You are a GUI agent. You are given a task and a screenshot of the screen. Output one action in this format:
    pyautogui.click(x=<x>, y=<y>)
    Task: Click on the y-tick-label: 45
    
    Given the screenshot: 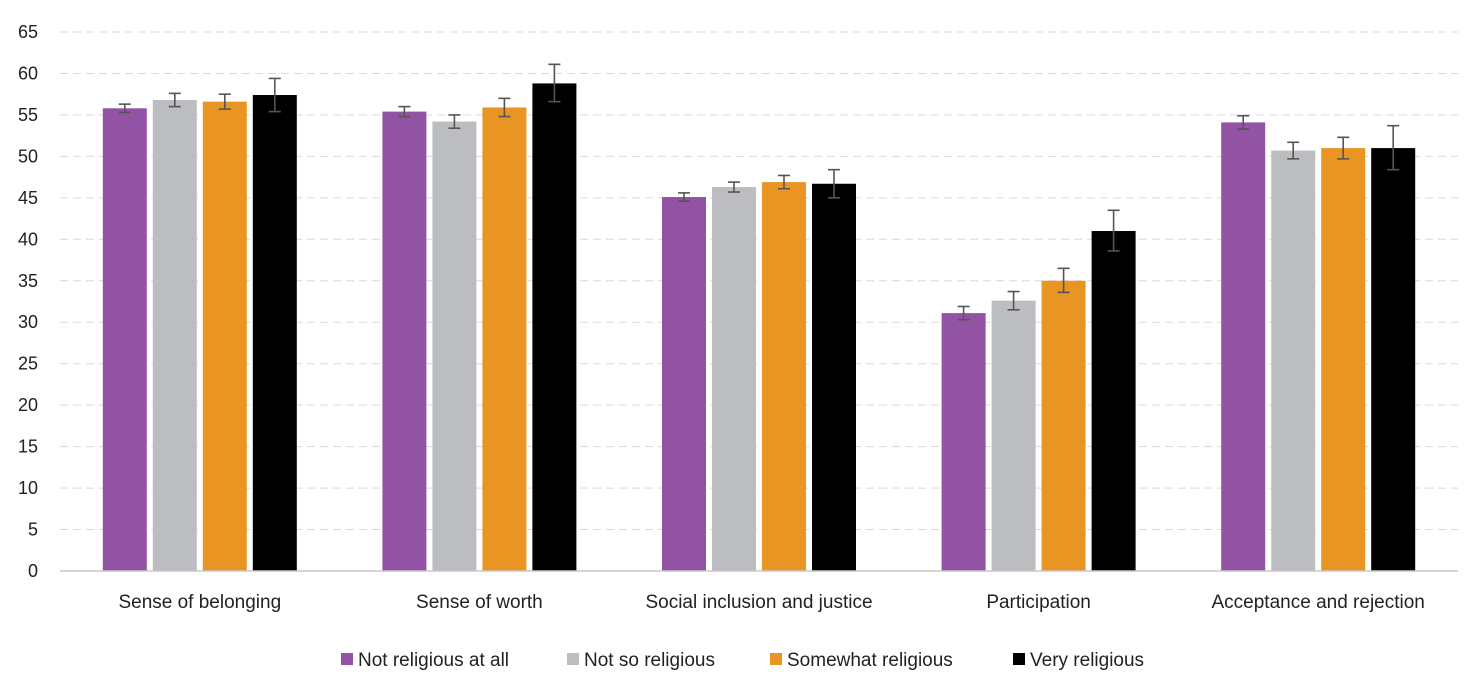 What is the action you would take?
    pyautogui.click(x=28, y=198)
    